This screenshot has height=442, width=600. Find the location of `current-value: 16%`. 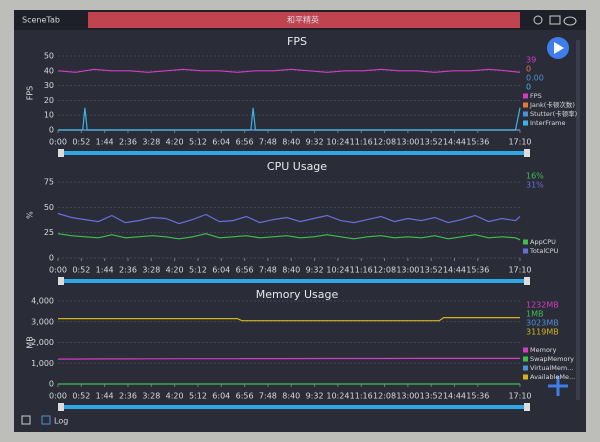

current-value: 16% is located at coordinates (535, 176).